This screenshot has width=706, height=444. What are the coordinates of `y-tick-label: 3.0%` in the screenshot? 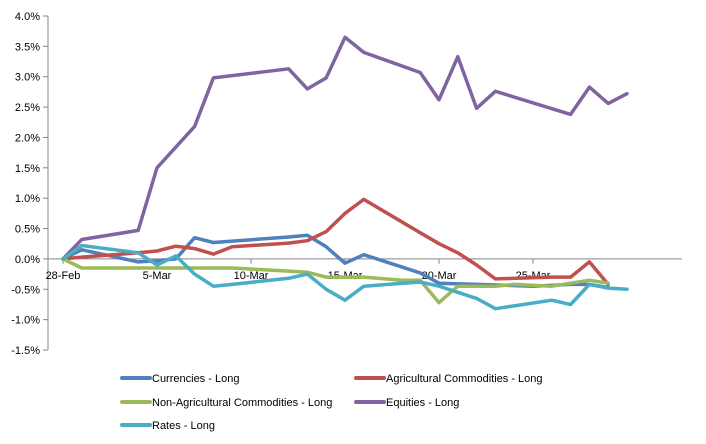 It's located at (27, 78).